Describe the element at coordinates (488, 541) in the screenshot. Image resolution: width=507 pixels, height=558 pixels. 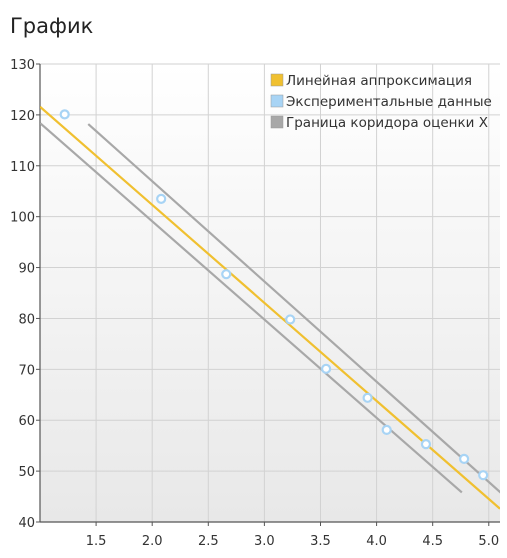
I see `x-tick-label: 5.0` at that location.